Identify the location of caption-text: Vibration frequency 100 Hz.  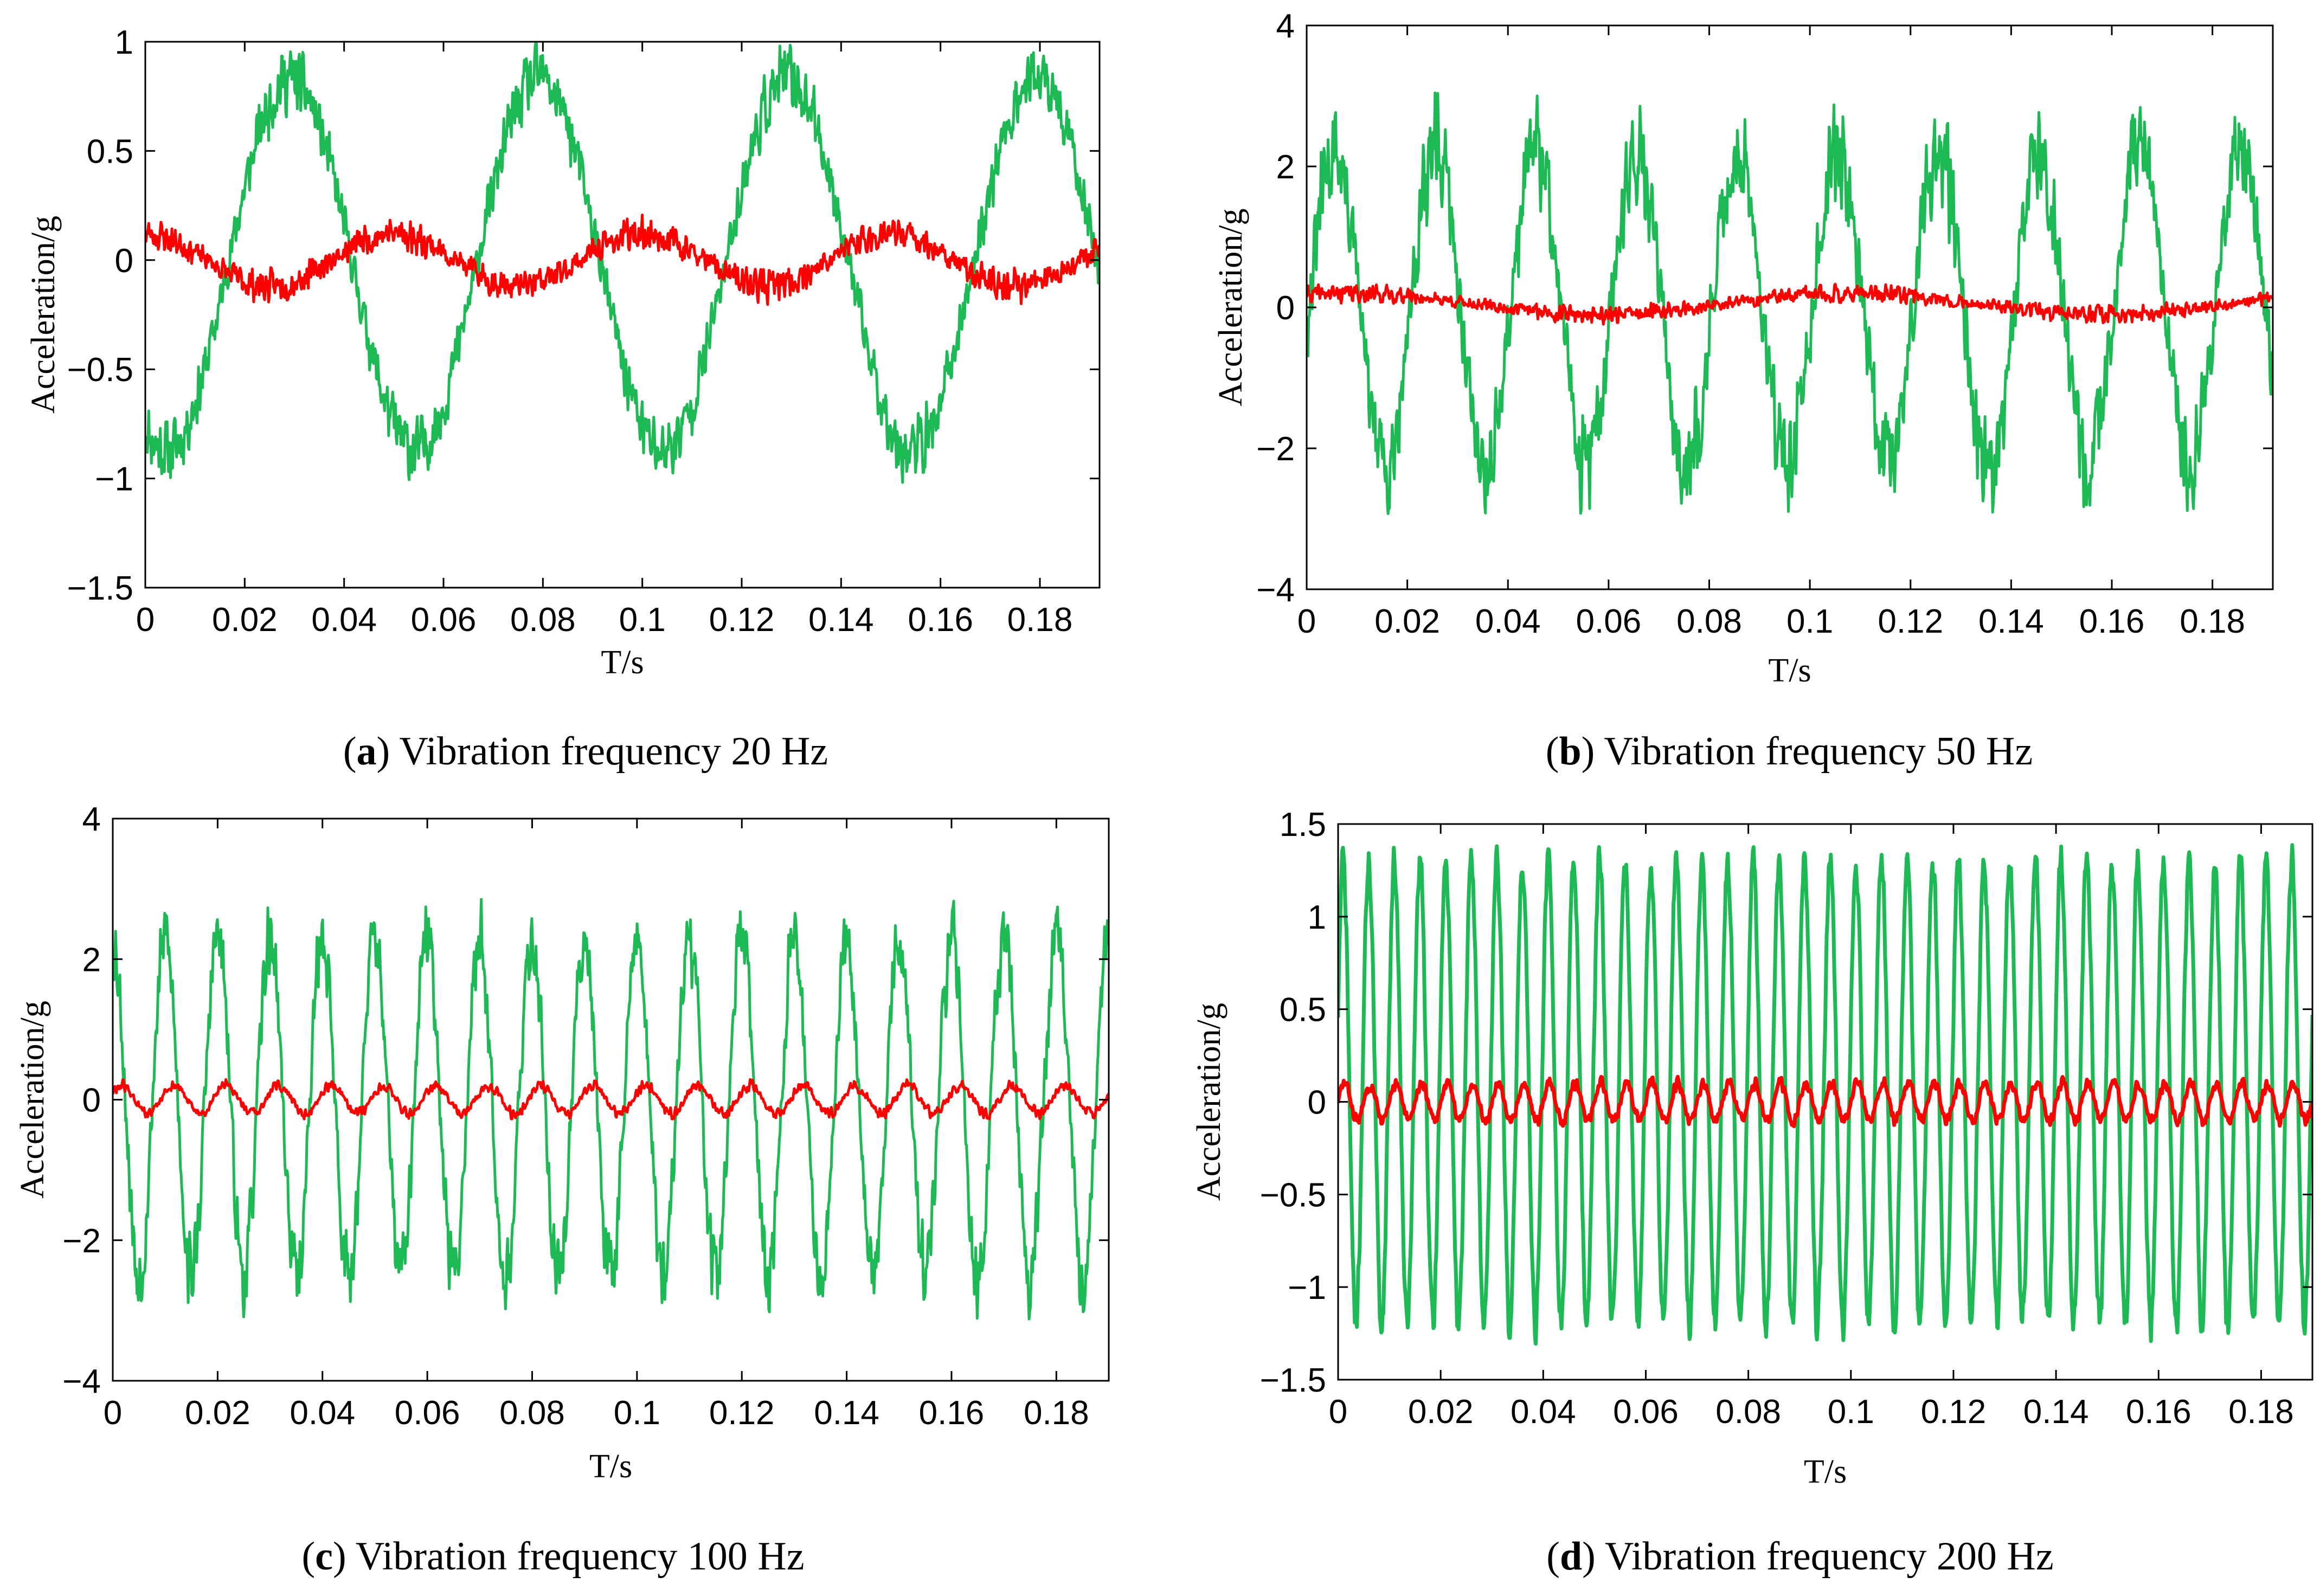
(580, 1556).